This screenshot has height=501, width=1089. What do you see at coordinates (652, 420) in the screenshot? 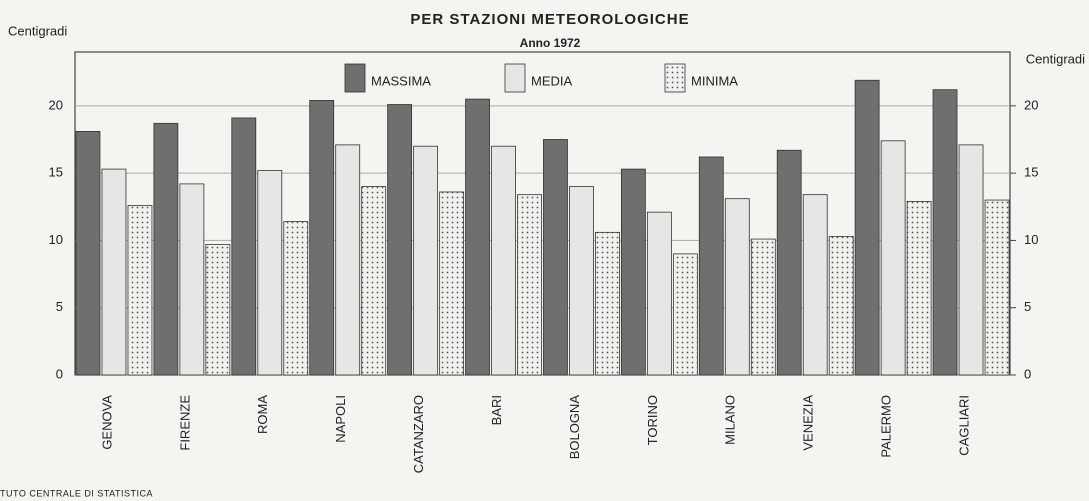
I see `x-tick-label: TORINO` at bounding box center [652, 420].